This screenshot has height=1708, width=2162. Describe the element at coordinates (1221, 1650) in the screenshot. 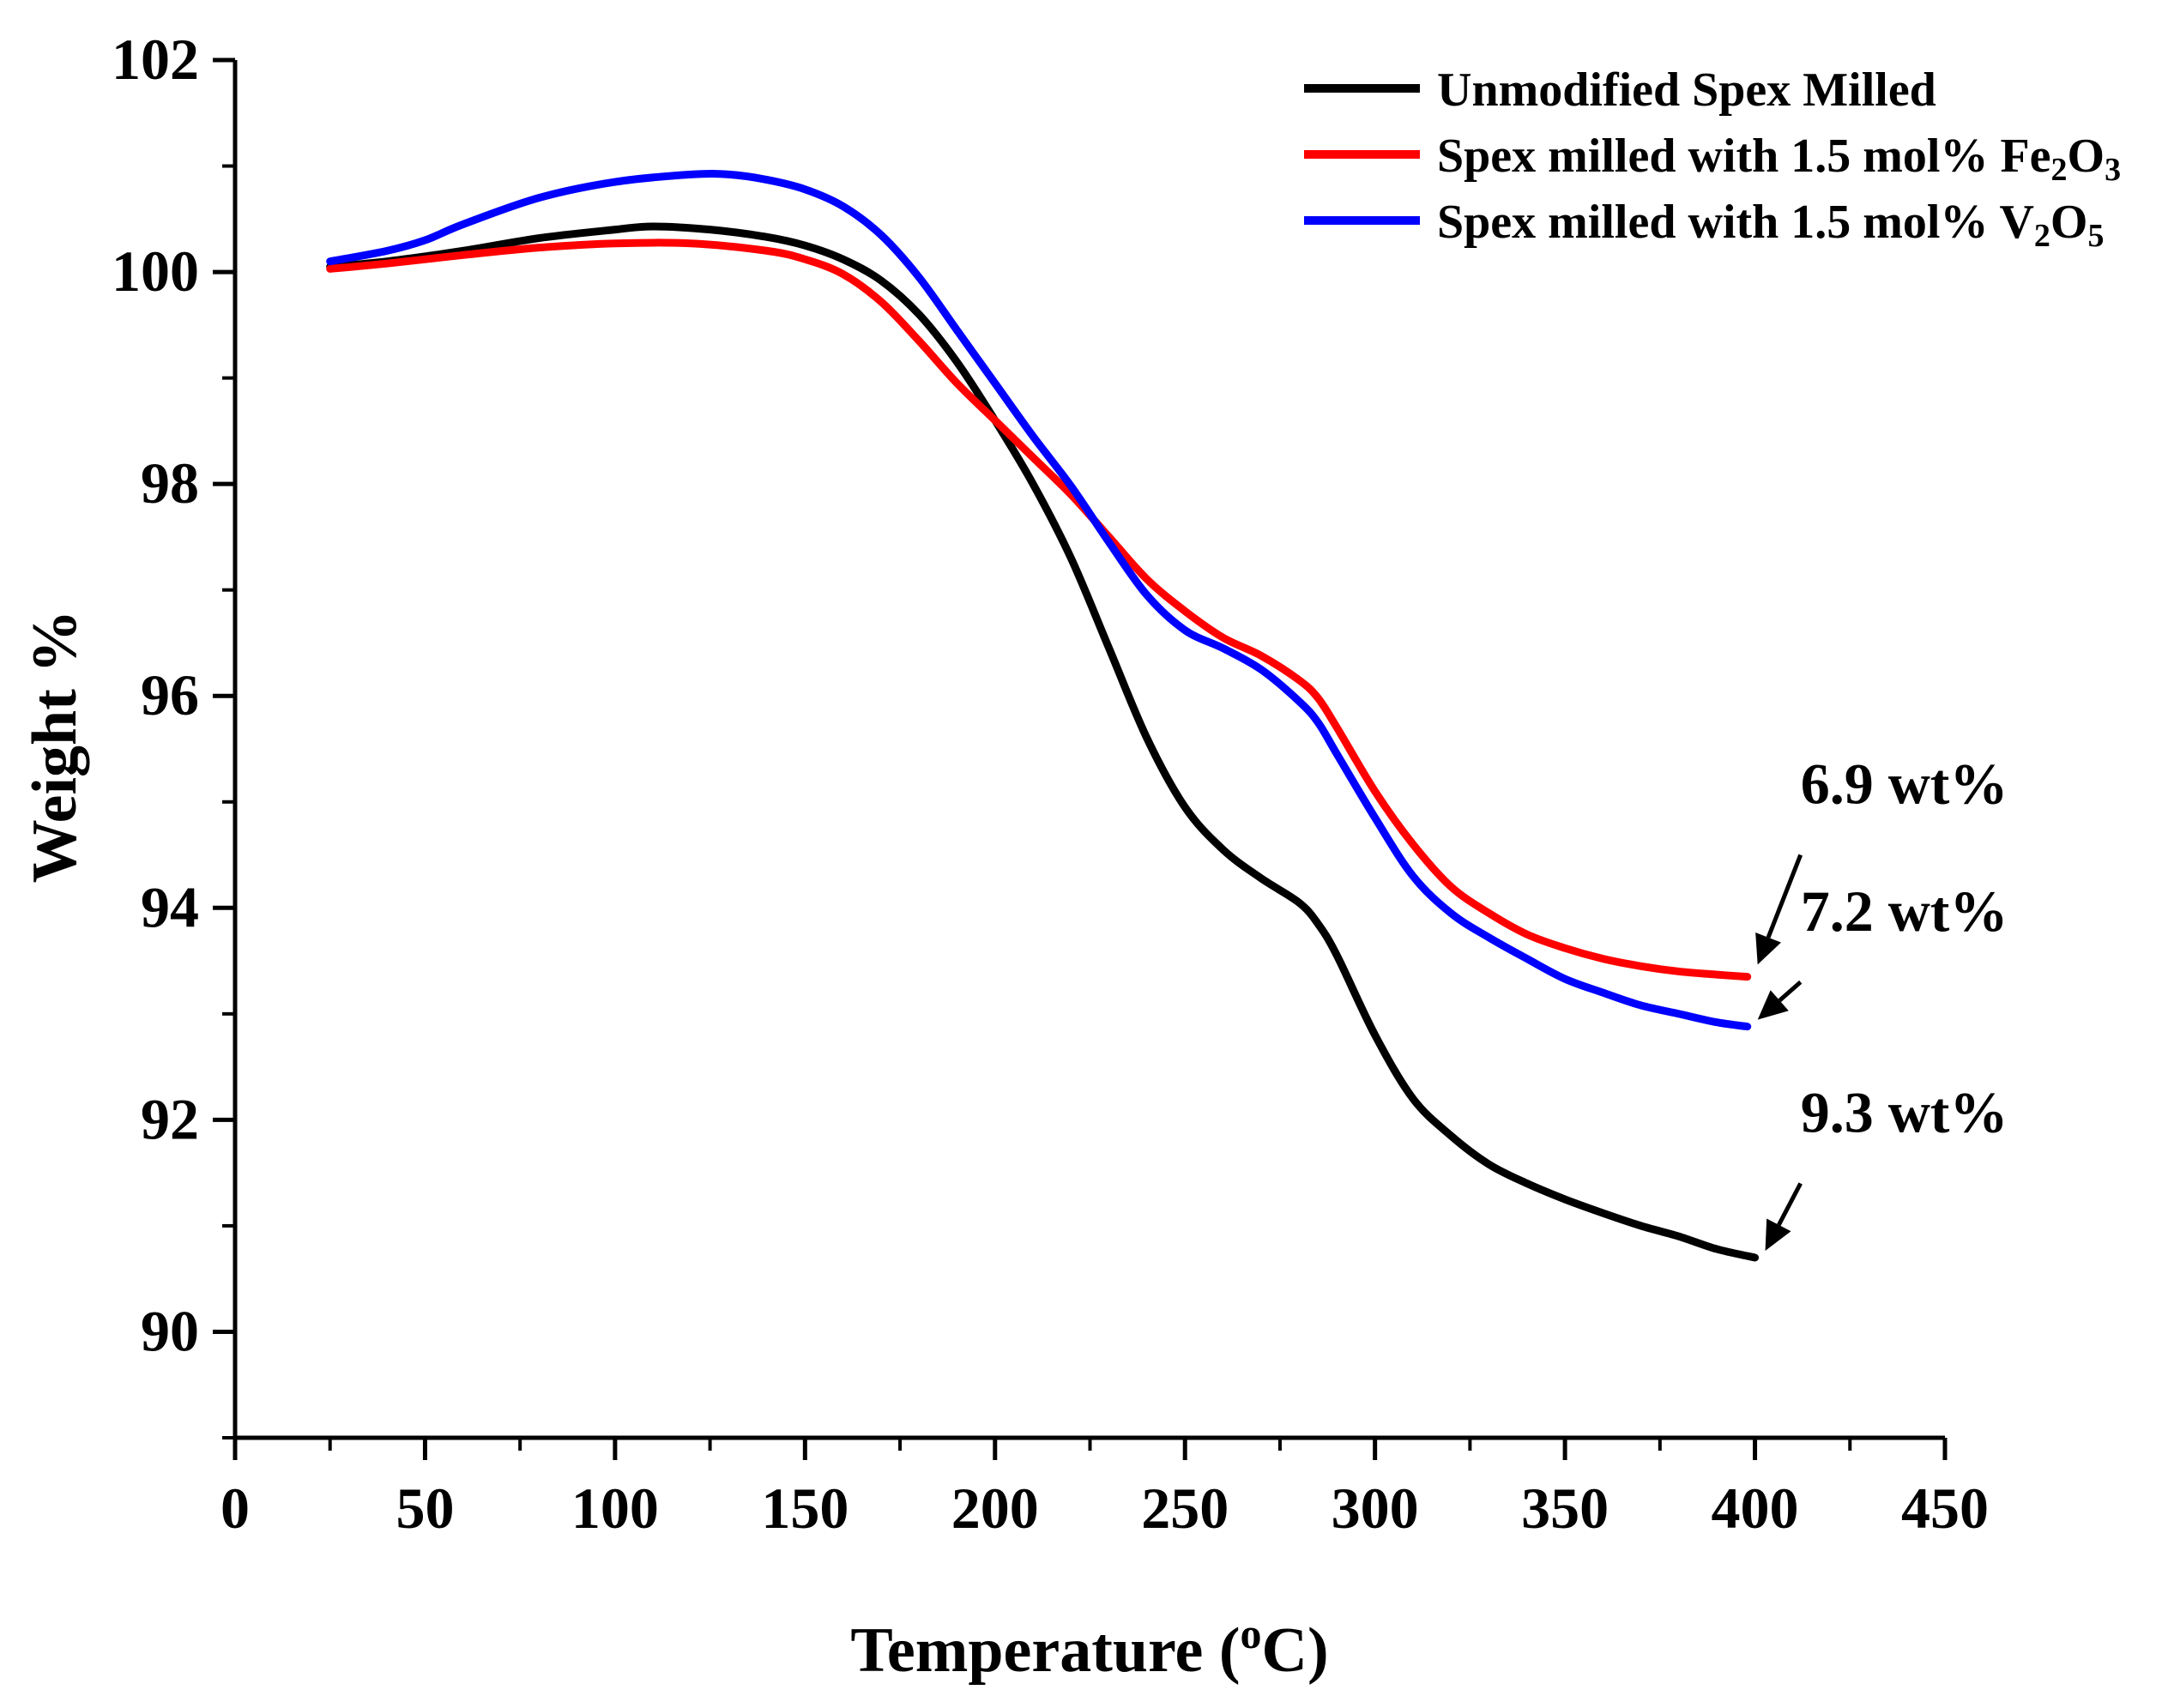

I see `x-axis-title-part: (` at that location.